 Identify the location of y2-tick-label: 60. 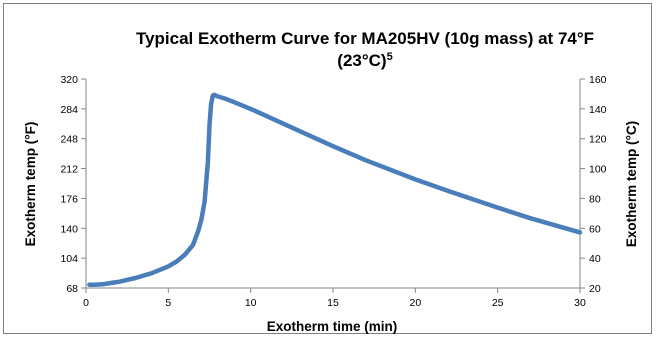
(595, 229).